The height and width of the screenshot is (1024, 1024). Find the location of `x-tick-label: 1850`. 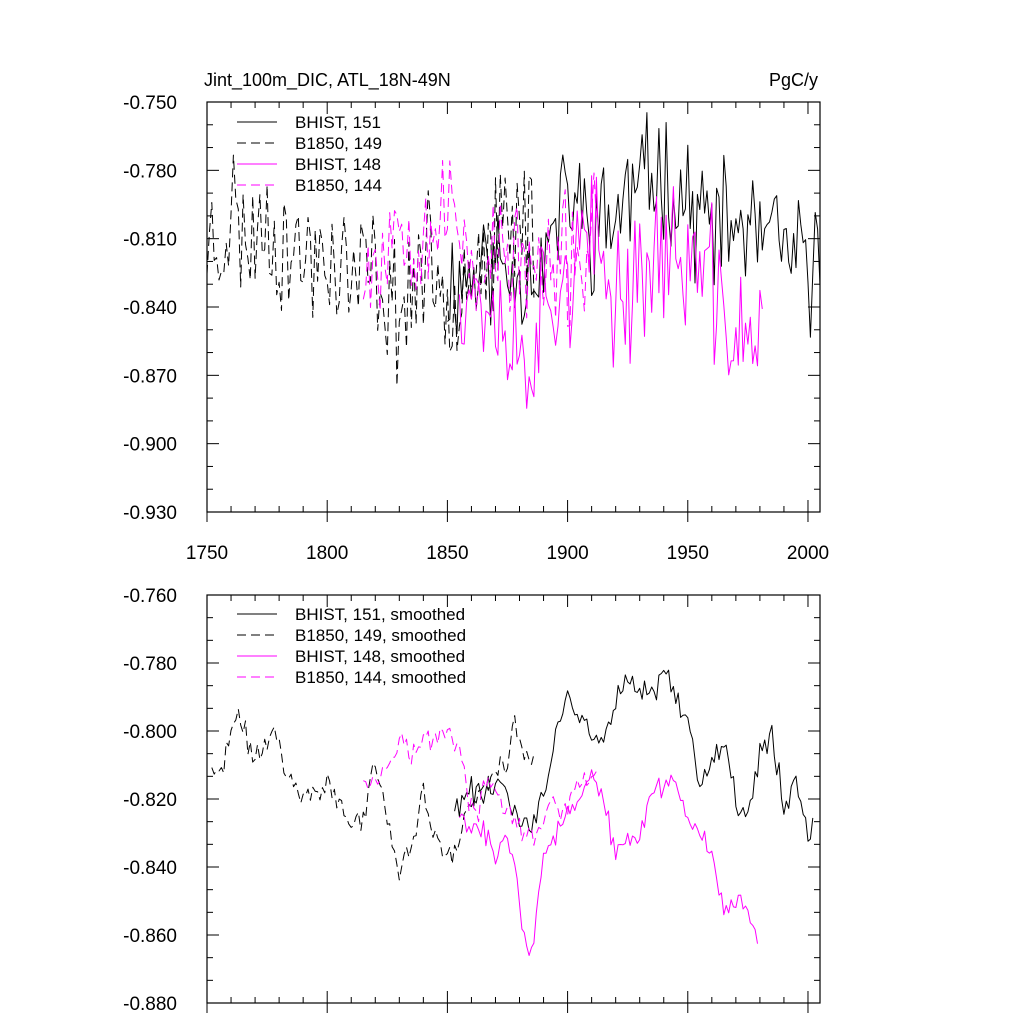

x-tick-label: 1850 is located at coordinates (447, 553).